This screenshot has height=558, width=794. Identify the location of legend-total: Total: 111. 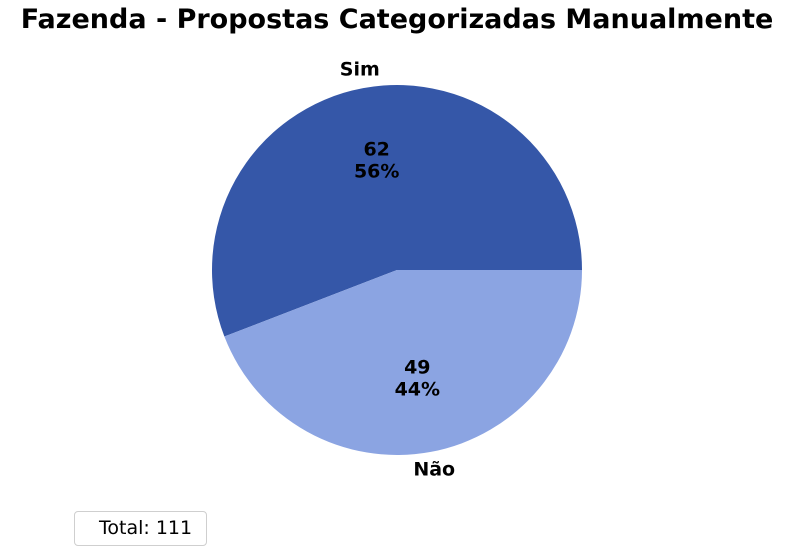
(140, 528).